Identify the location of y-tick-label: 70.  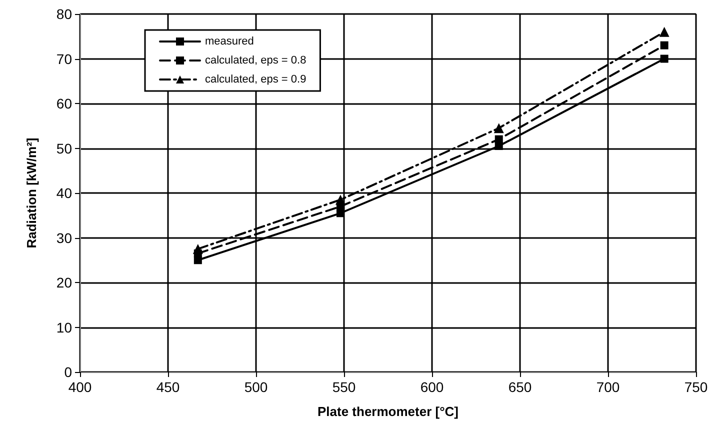
(64, 58).